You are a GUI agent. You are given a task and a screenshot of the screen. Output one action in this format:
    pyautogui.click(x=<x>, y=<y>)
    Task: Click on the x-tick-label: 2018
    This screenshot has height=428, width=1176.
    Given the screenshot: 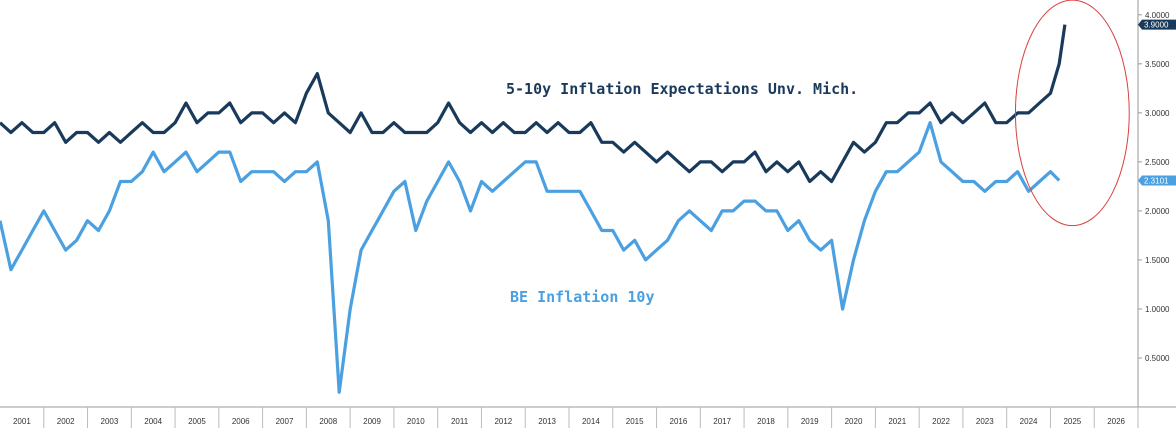 What is the action you would take?
    pyautogui.click(x=766, y=421)
    